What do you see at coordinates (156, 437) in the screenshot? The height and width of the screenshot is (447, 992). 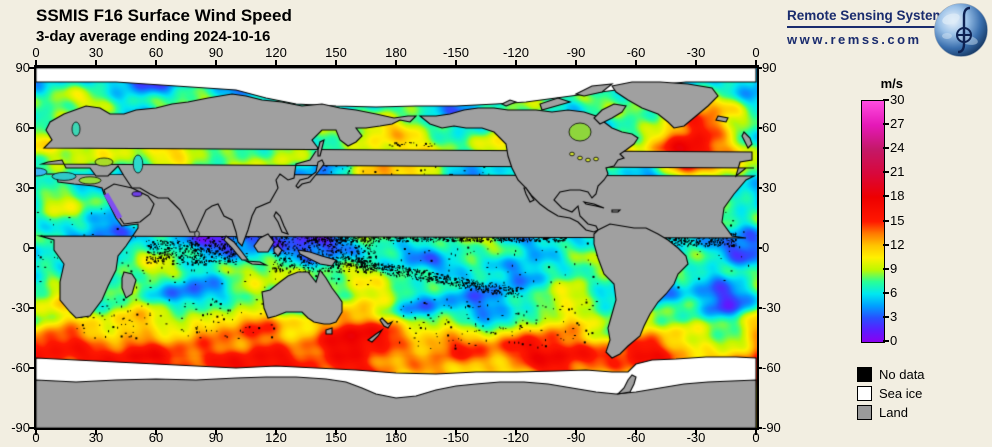 I see `lon-tick-label-bottom: 60` at bounding box center [156, 437].